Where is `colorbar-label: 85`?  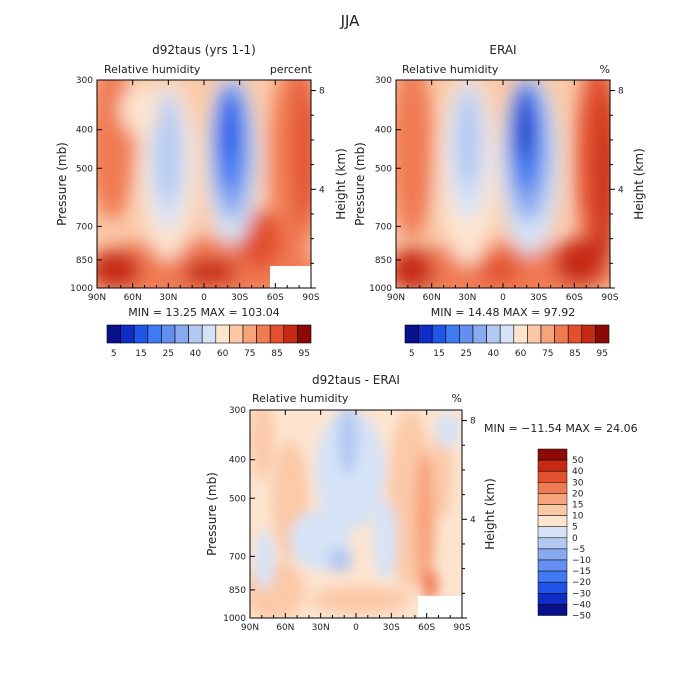
colorbar-label: 85 is located at coordinates (276, 354).